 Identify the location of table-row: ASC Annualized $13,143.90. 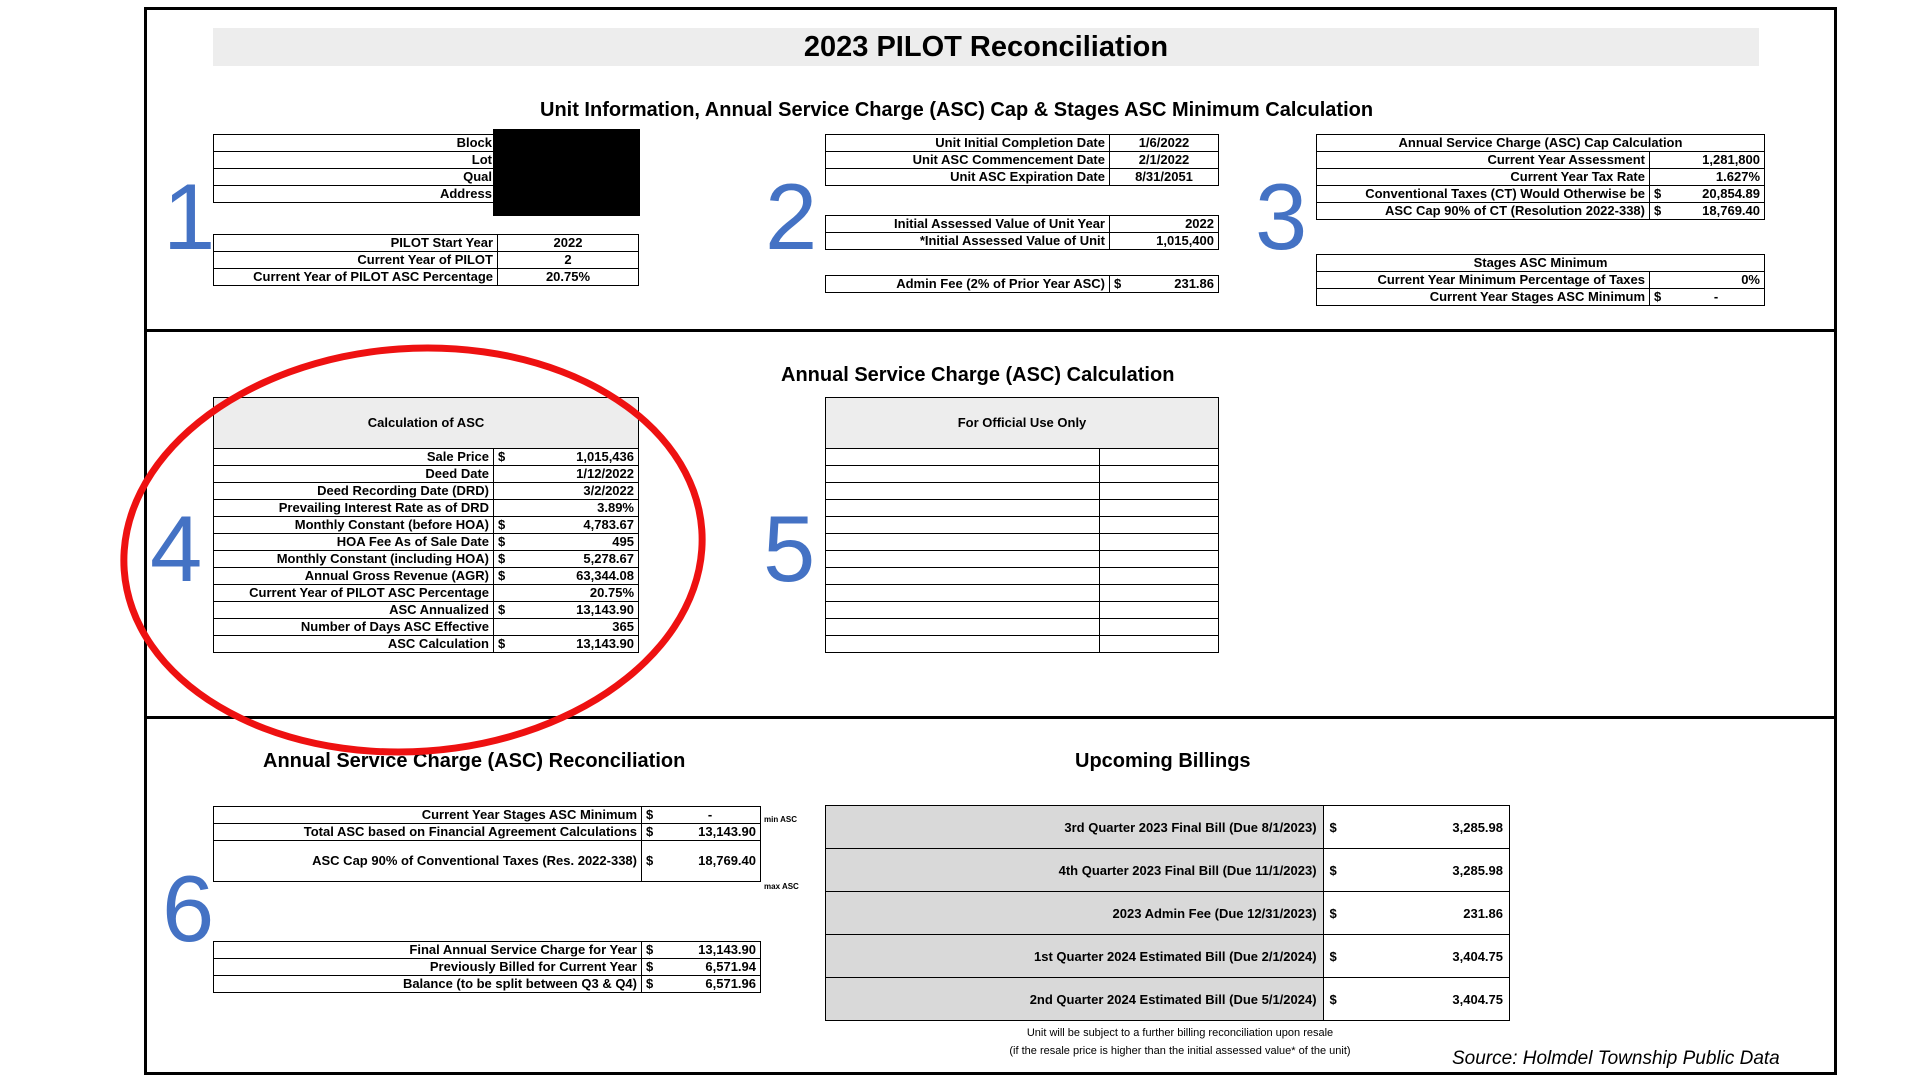
(426, 610).